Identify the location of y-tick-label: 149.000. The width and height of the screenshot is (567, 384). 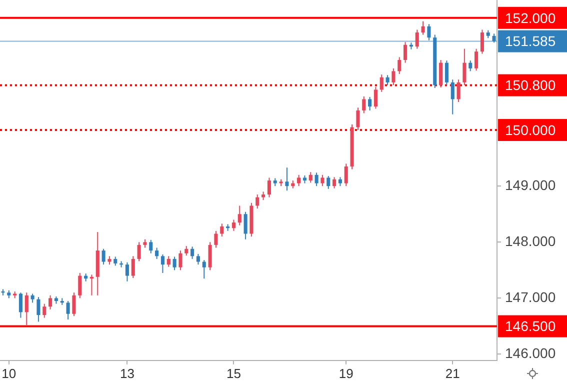
(530, 184).